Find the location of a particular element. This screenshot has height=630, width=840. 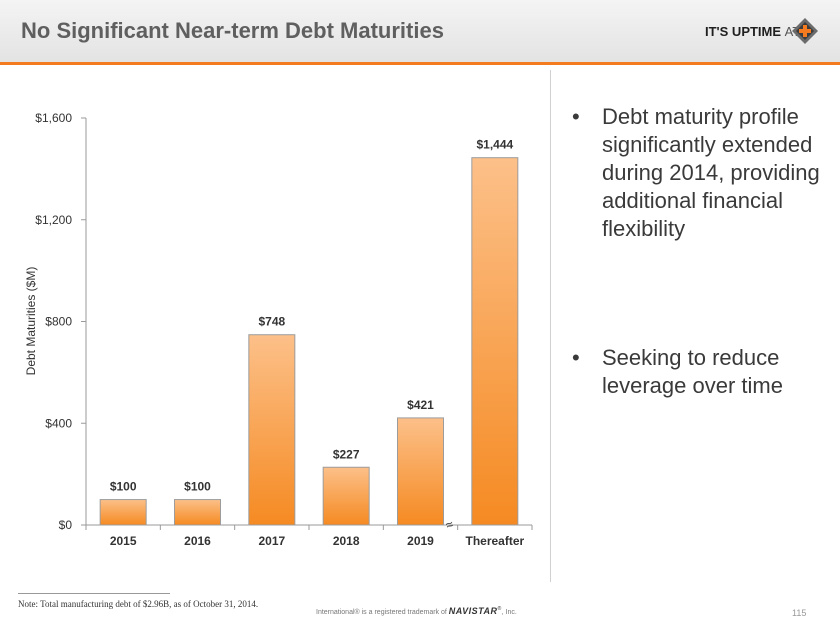

y-axis-title: Debt Maturities ($M) is located at coordinates (31, 321).